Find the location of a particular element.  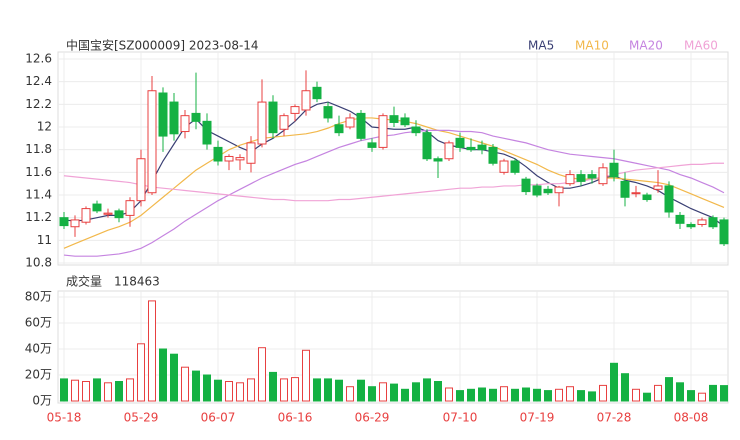

volume-latest: 118463 is located at coordinates (137, 282).